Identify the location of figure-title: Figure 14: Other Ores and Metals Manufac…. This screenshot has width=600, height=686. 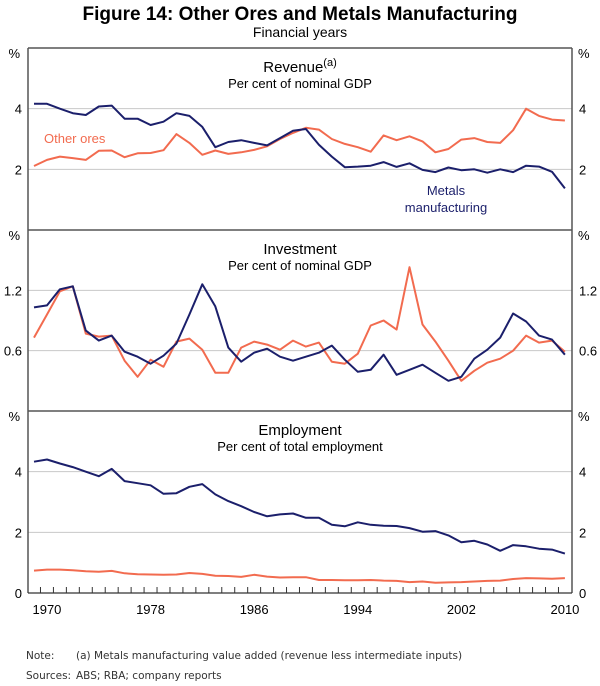
(300, 14).